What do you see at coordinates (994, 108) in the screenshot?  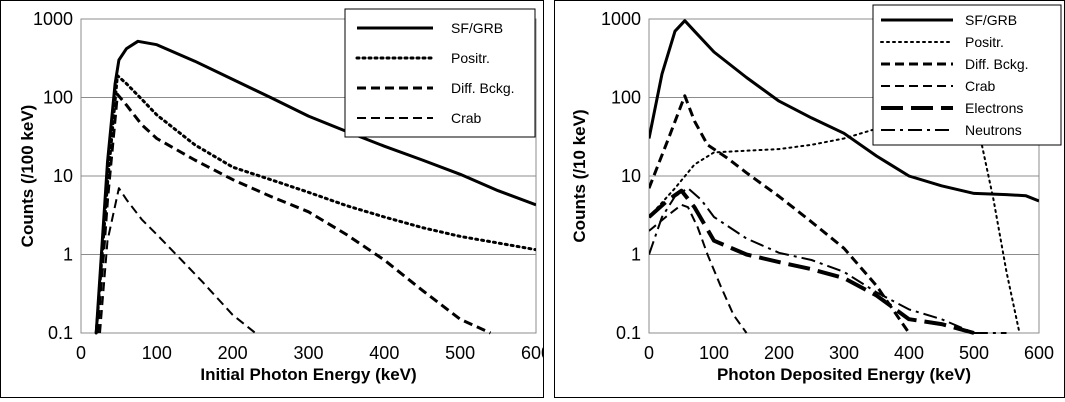 I see `legend-label-electrons: Electrons` at bounding box center [994, 108].